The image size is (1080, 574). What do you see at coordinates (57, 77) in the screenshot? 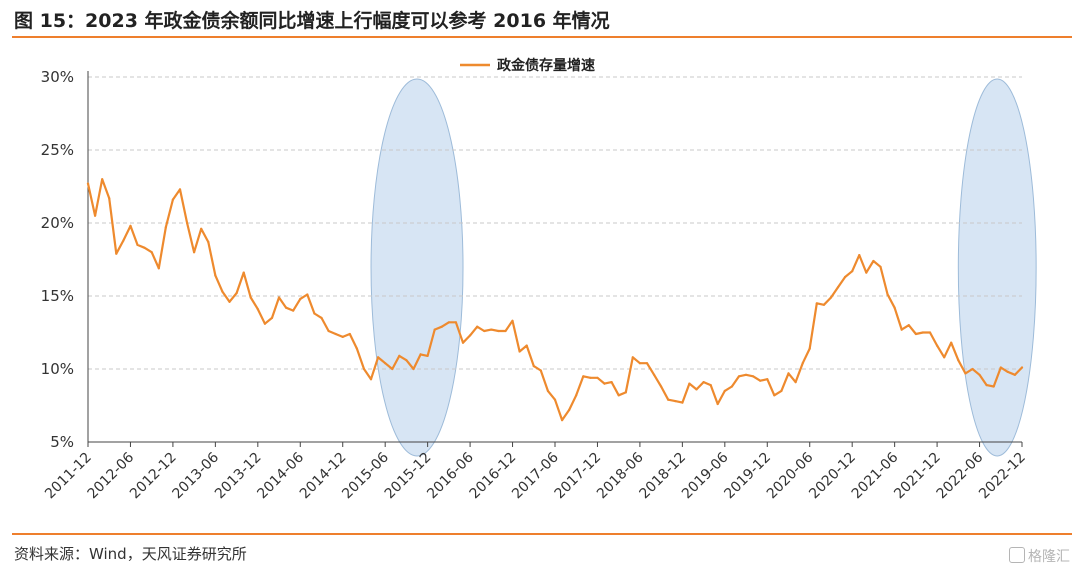
I see `y-tick-label: 30%` at bounding box center [57, 77].